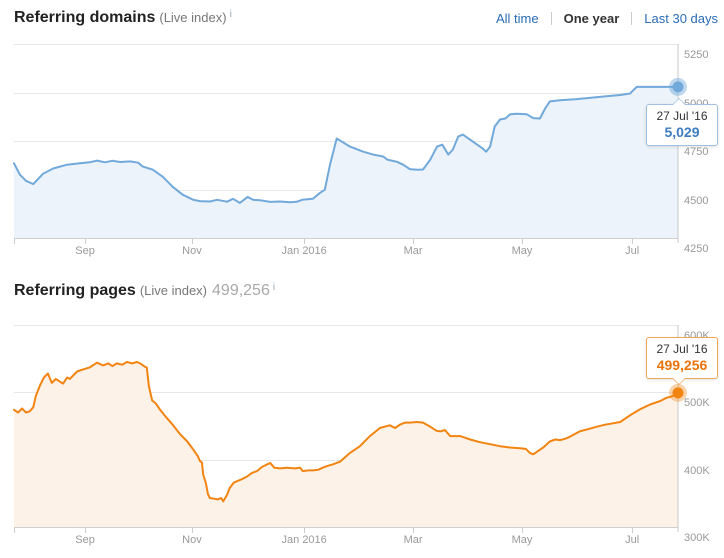 This screenshot has width=724, height=558. I want to click on chart1-title: Referring domains, so click(85, 17).